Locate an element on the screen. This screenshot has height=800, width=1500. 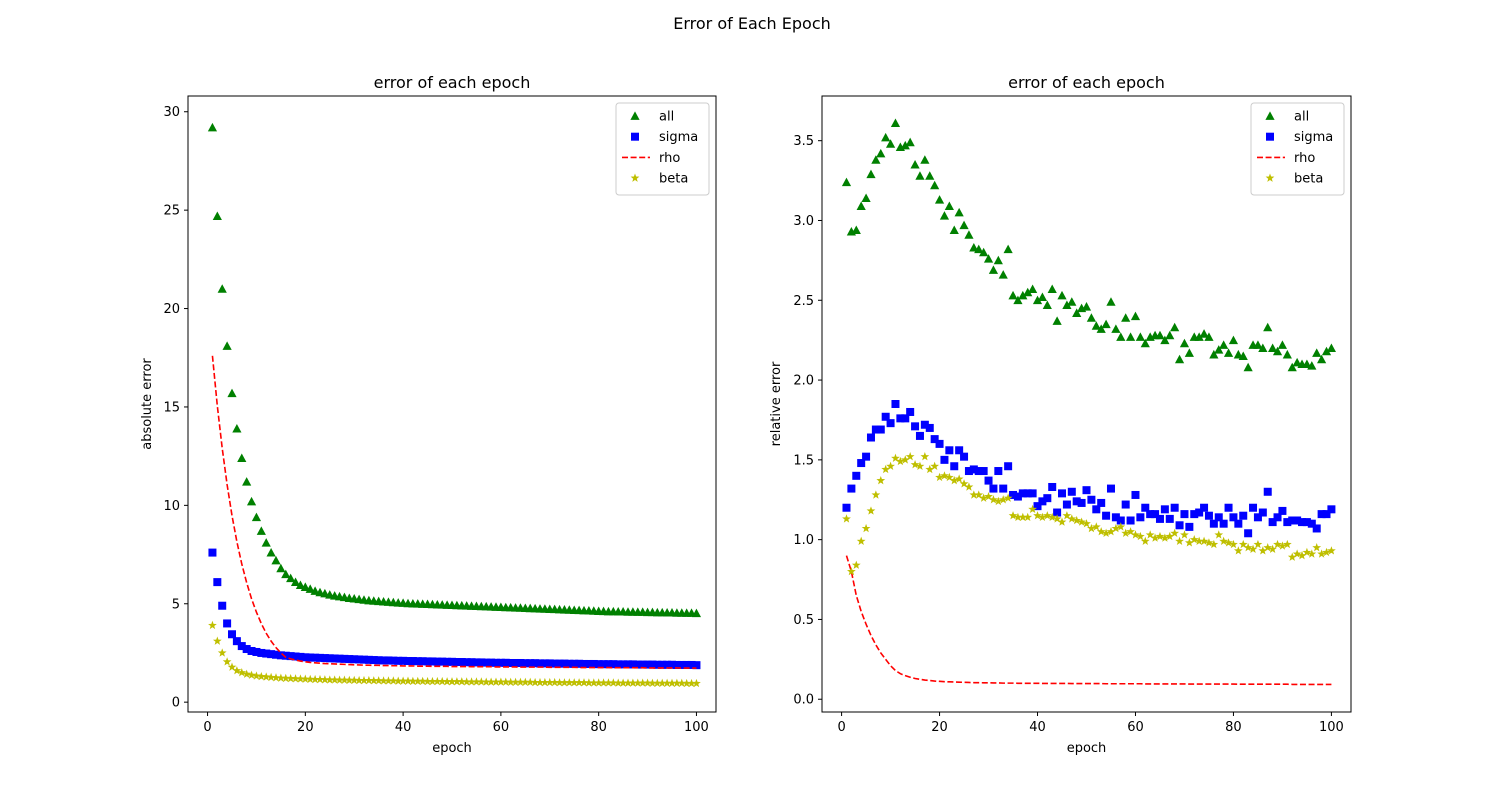
series-sigma is located at coordinates (454, 609).